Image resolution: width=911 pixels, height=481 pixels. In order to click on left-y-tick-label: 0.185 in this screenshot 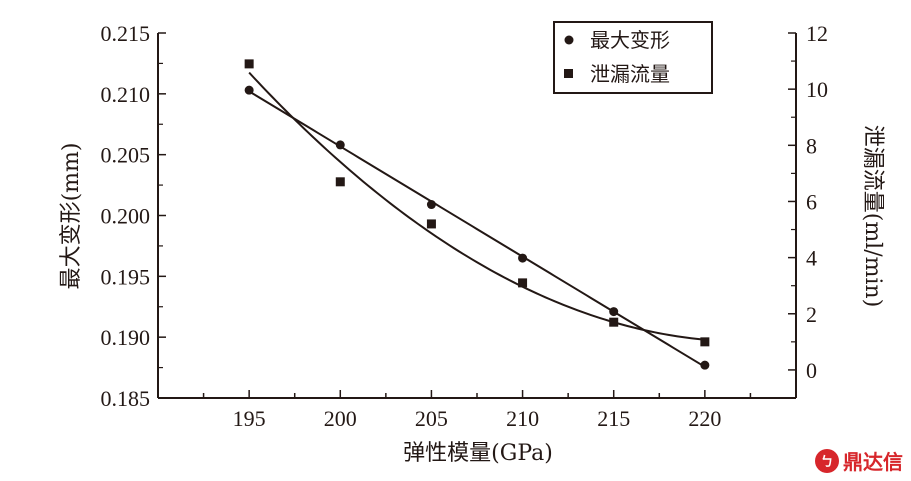, I will do `click(126, 398)`.